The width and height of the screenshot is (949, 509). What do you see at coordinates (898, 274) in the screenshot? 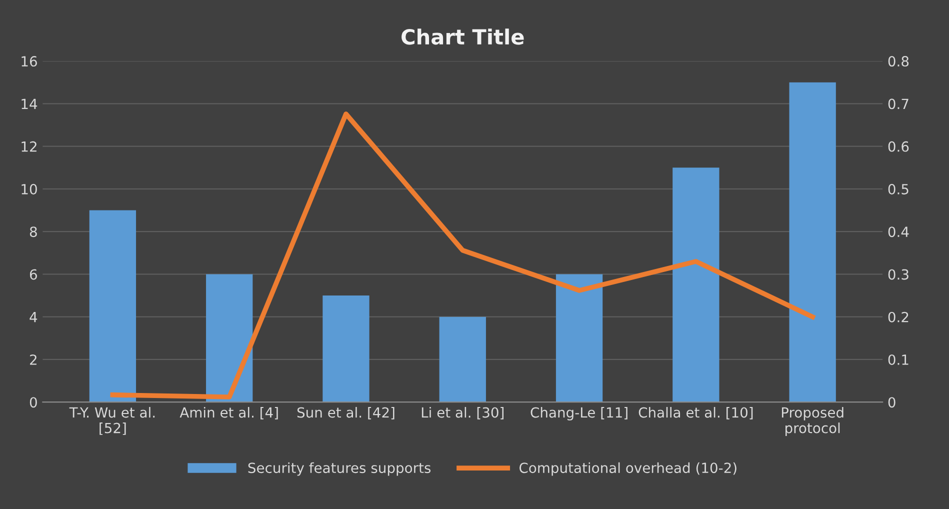
I see `y2-tick-label: 0.3` at bounding box center [898, 274].